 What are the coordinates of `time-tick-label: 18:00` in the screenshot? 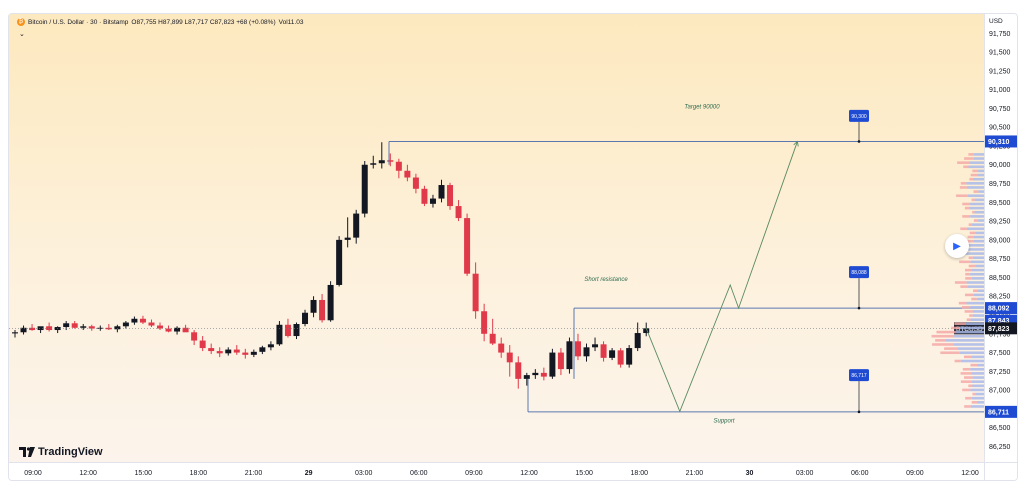 It's located at (640, 473).